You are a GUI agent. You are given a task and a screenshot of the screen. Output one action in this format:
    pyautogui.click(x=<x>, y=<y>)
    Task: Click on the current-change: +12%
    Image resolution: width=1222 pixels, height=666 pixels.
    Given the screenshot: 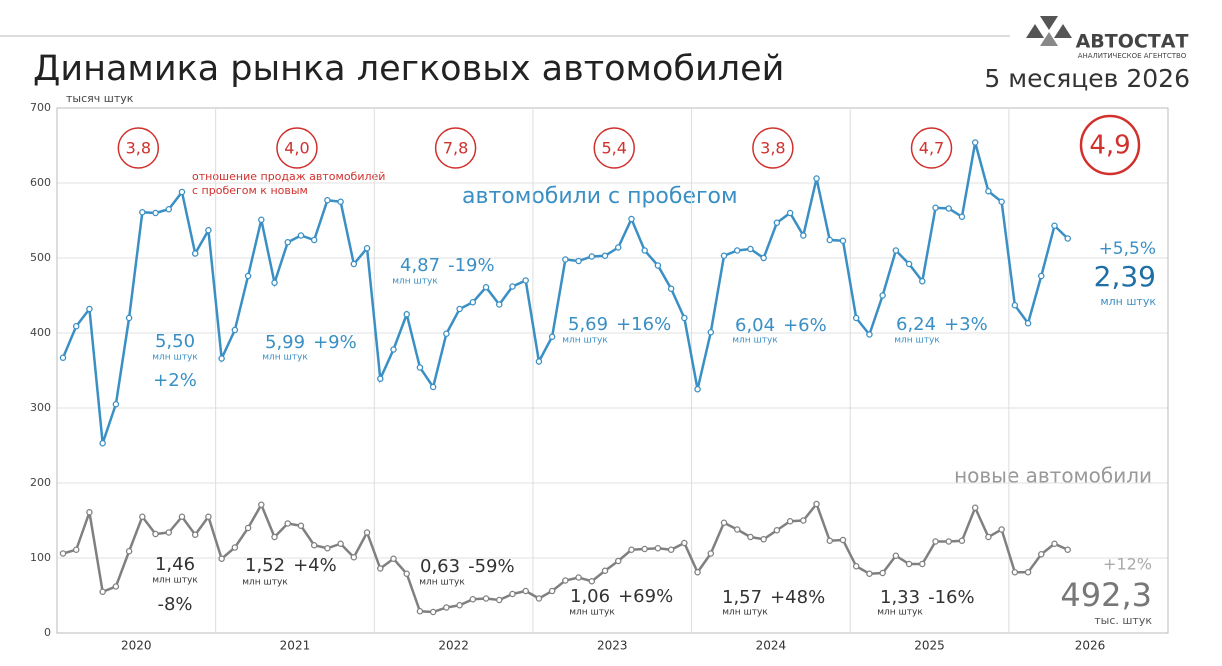 What is the action you would take?
    pyautogui.click(x=1127, y=564)
    